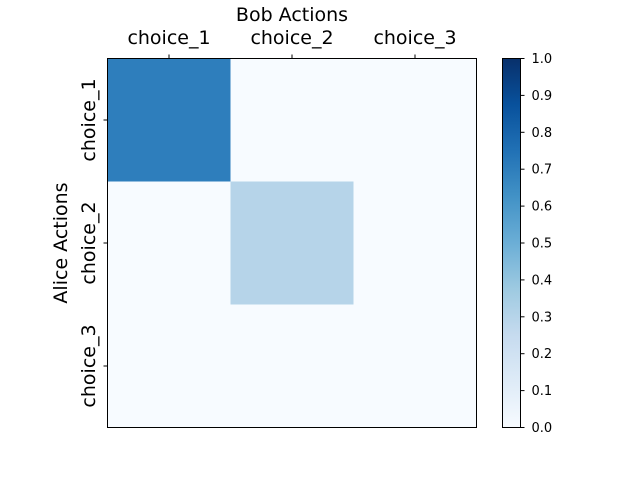 The height and width of the screenshot is (480, 640). I want to click on y-axis-ticks: choice_1 choice_2 choice_3, so click(93, 243).